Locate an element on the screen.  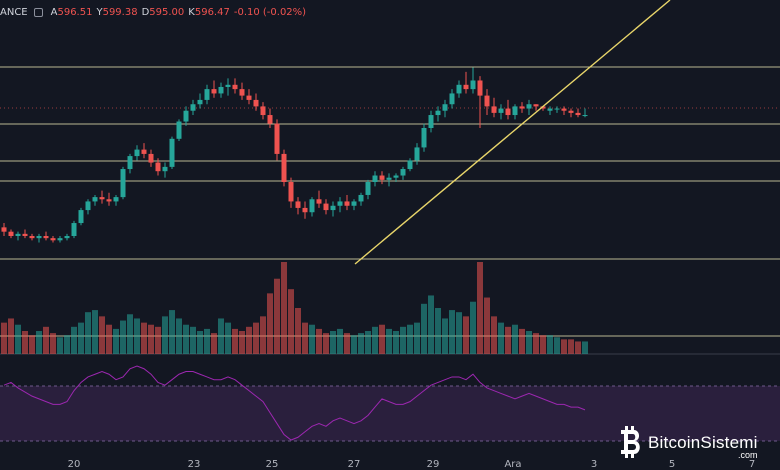
low-label: D is located at coordinates (145, 12).